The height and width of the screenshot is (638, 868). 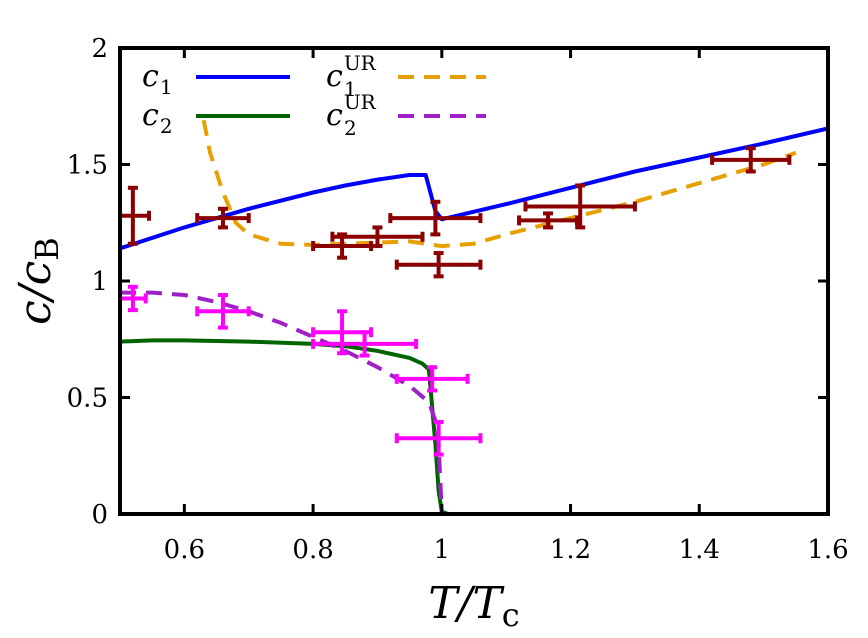 What do you see at coordinates (216, 118) in the screenshot?
I see `legend-entry-c2: c2` at bounding box center [216, 118].